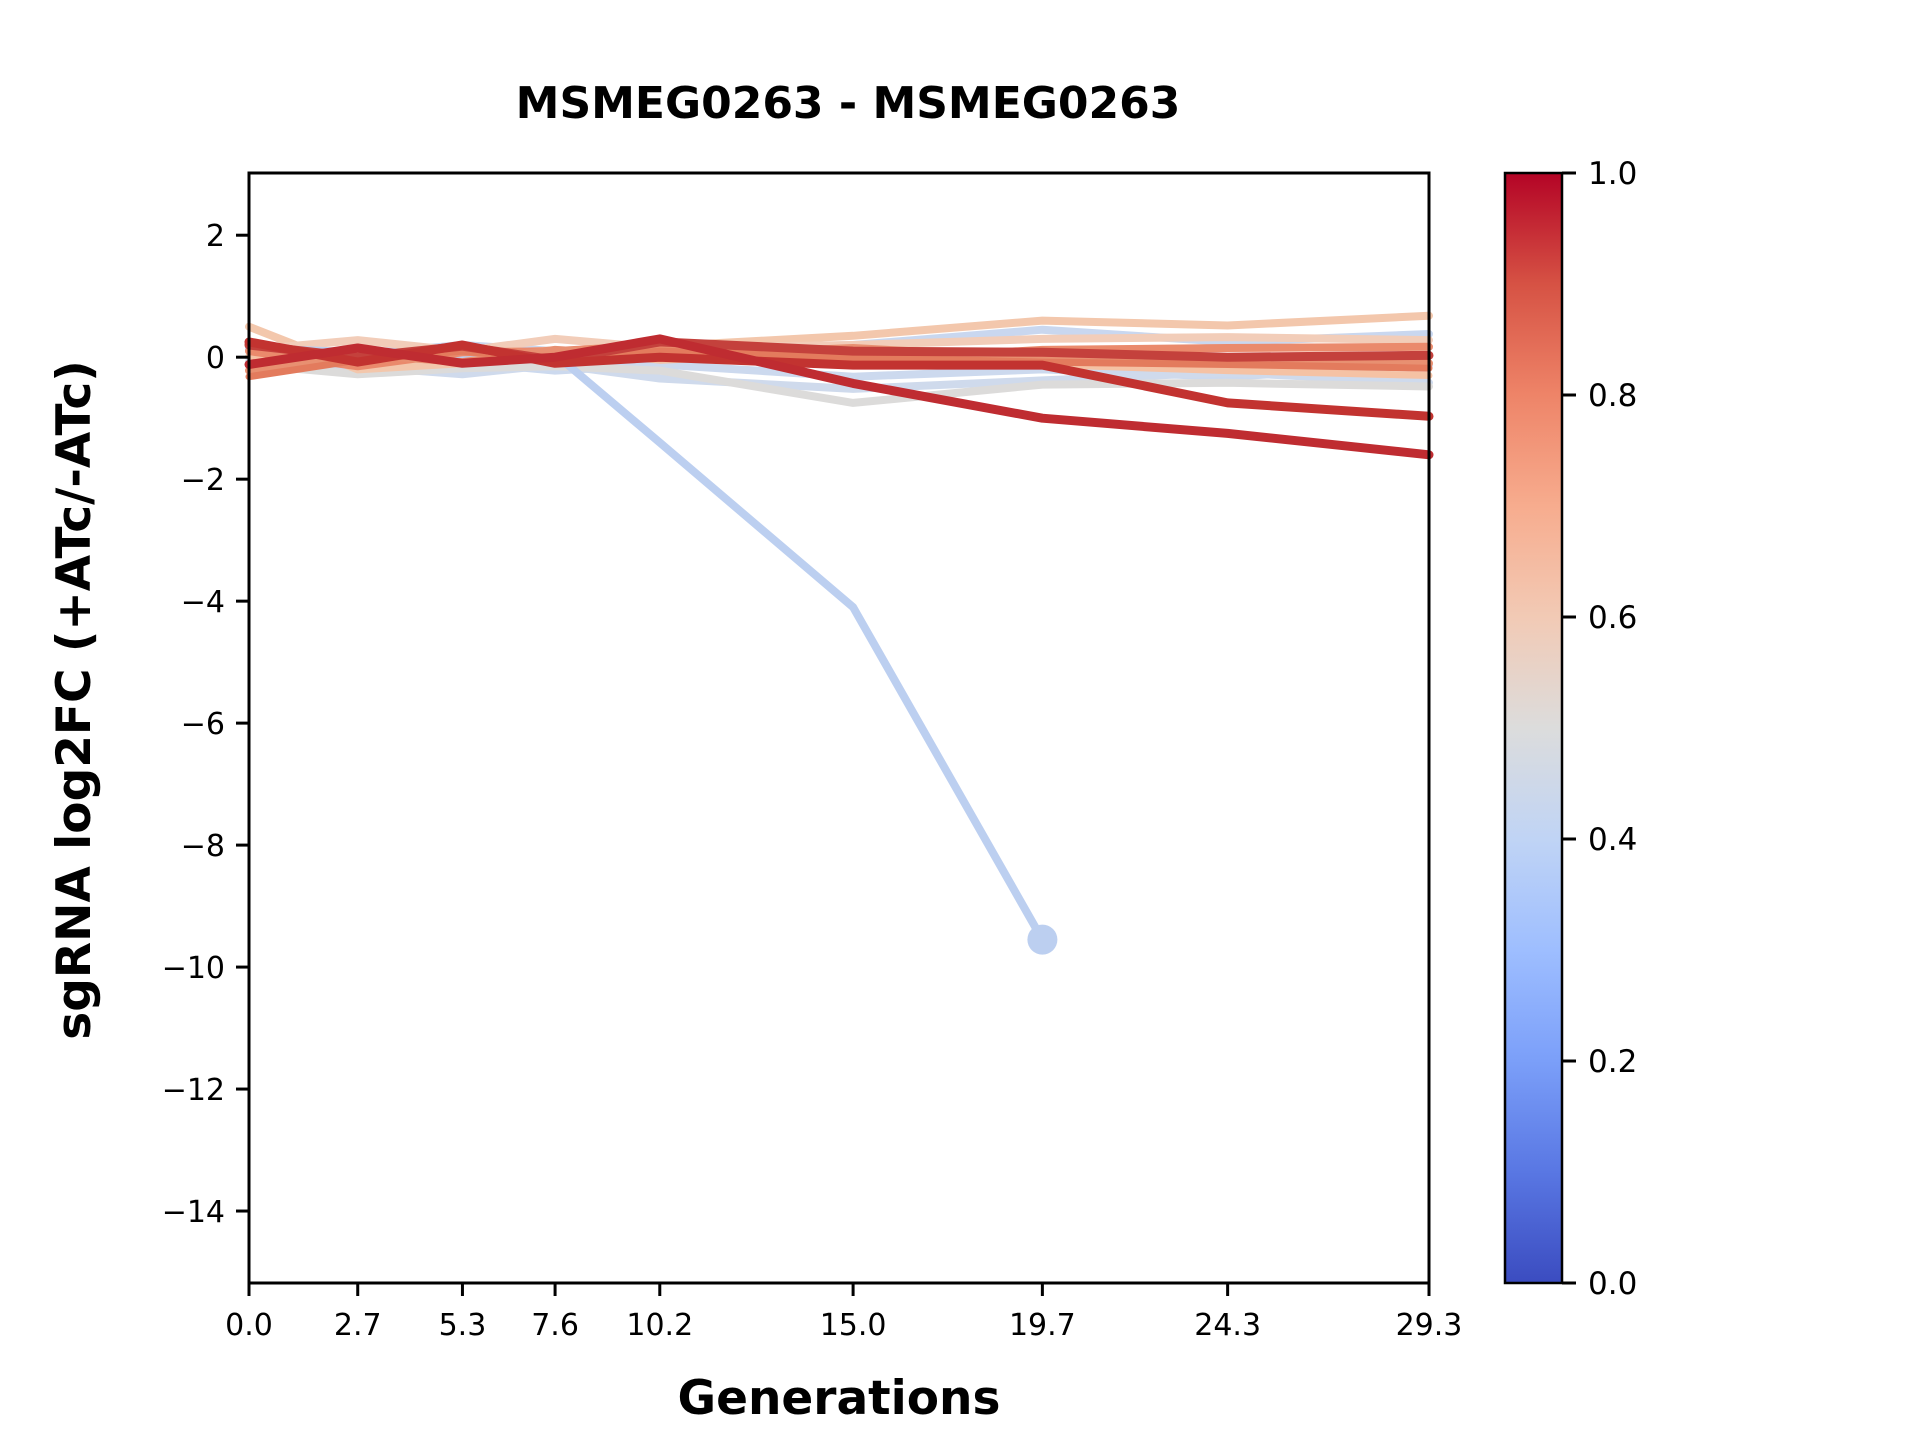 Image resolution: width=1920 pixels, height=1440 pixels. Describe the element at coordinates (203, 846) in the screenshot. I see `y-tick-label: −8` at that location.